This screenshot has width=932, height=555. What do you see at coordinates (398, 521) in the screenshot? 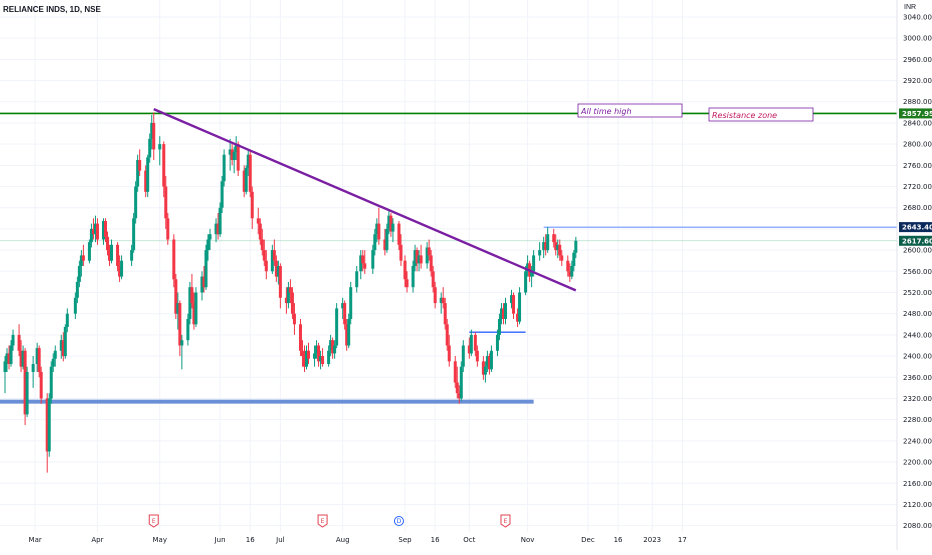
I see `dividend-event-marker` at bounding box center [398, 521].